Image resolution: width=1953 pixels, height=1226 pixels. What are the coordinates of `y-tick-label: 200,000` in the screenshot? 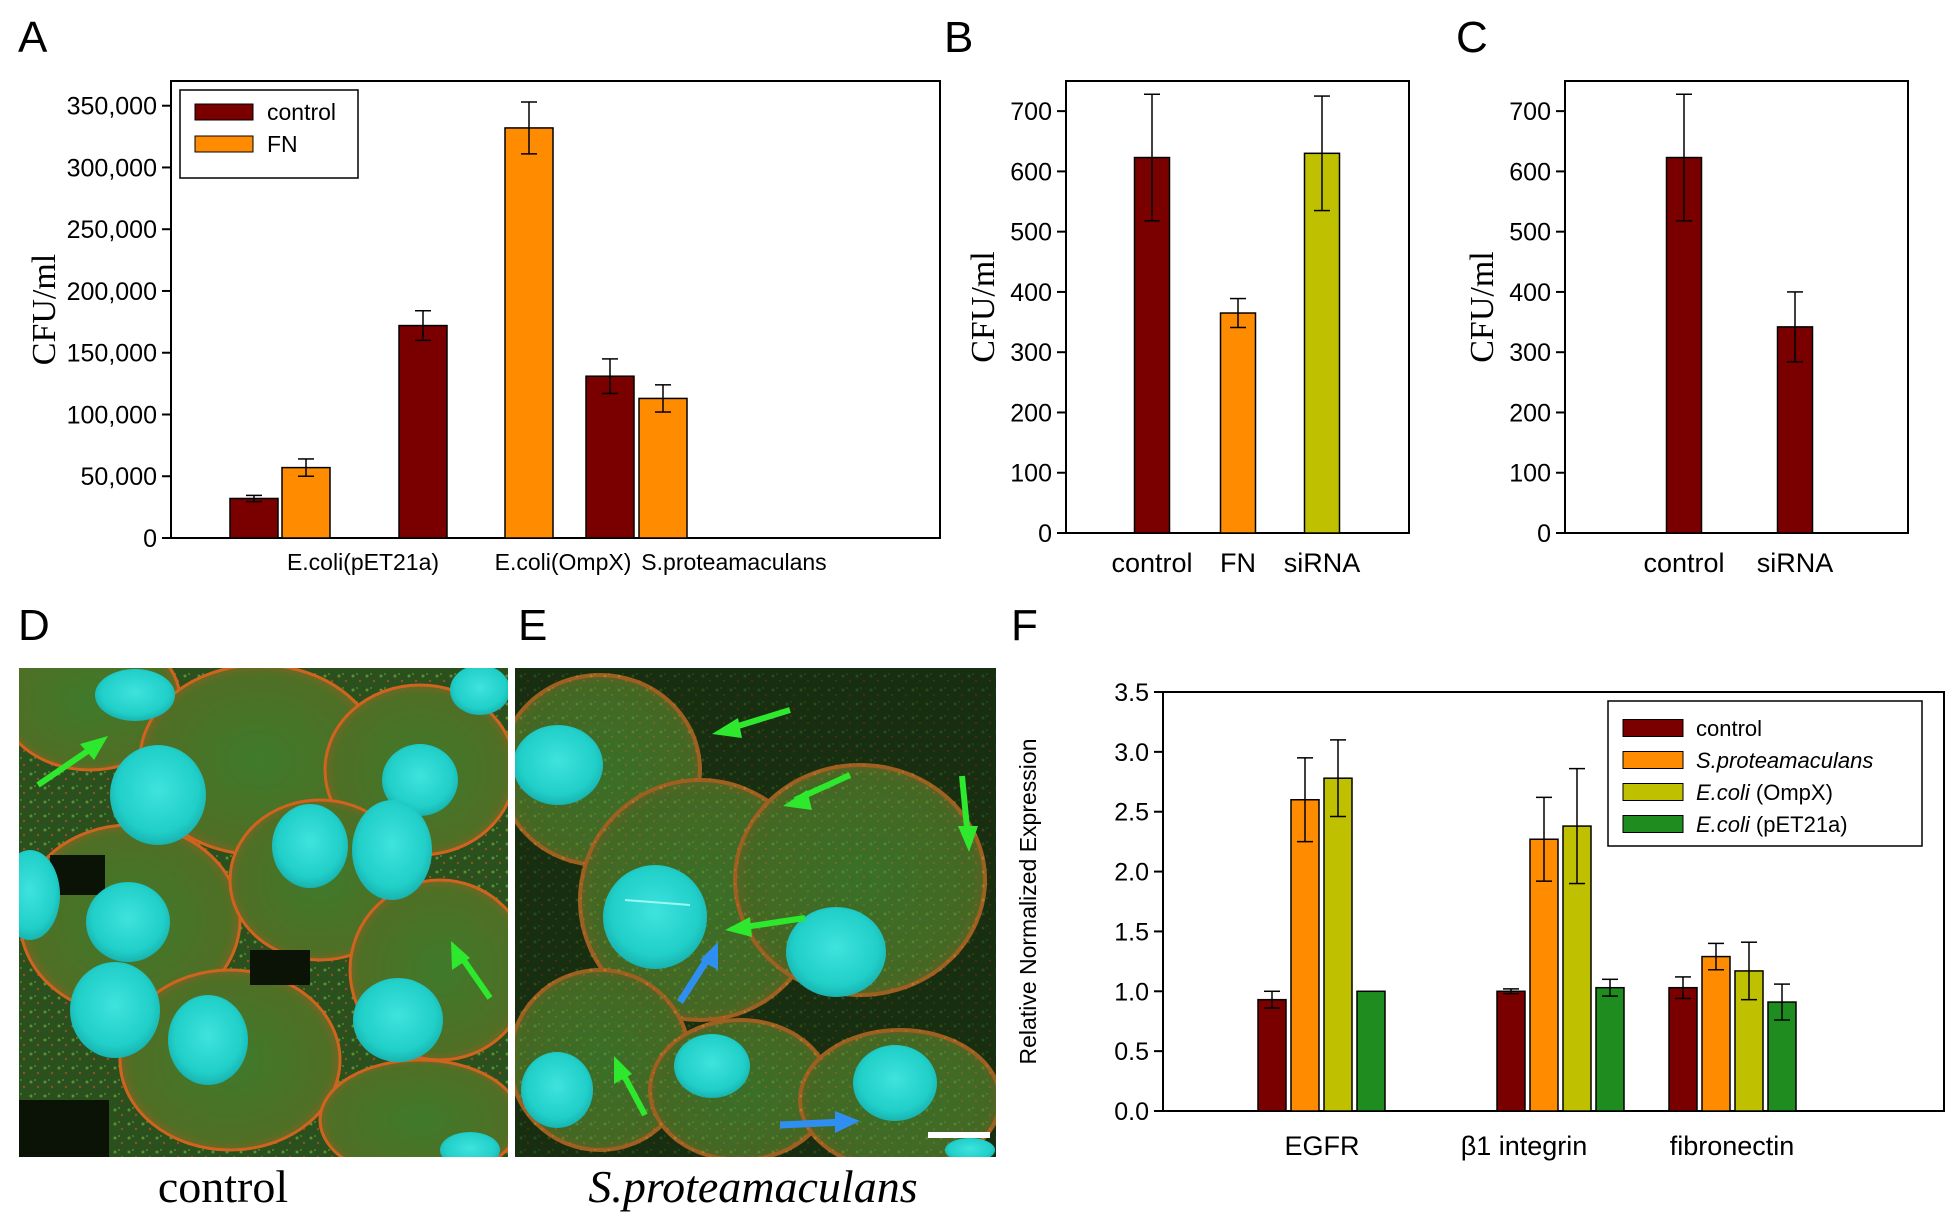 It's located at (112, 292).